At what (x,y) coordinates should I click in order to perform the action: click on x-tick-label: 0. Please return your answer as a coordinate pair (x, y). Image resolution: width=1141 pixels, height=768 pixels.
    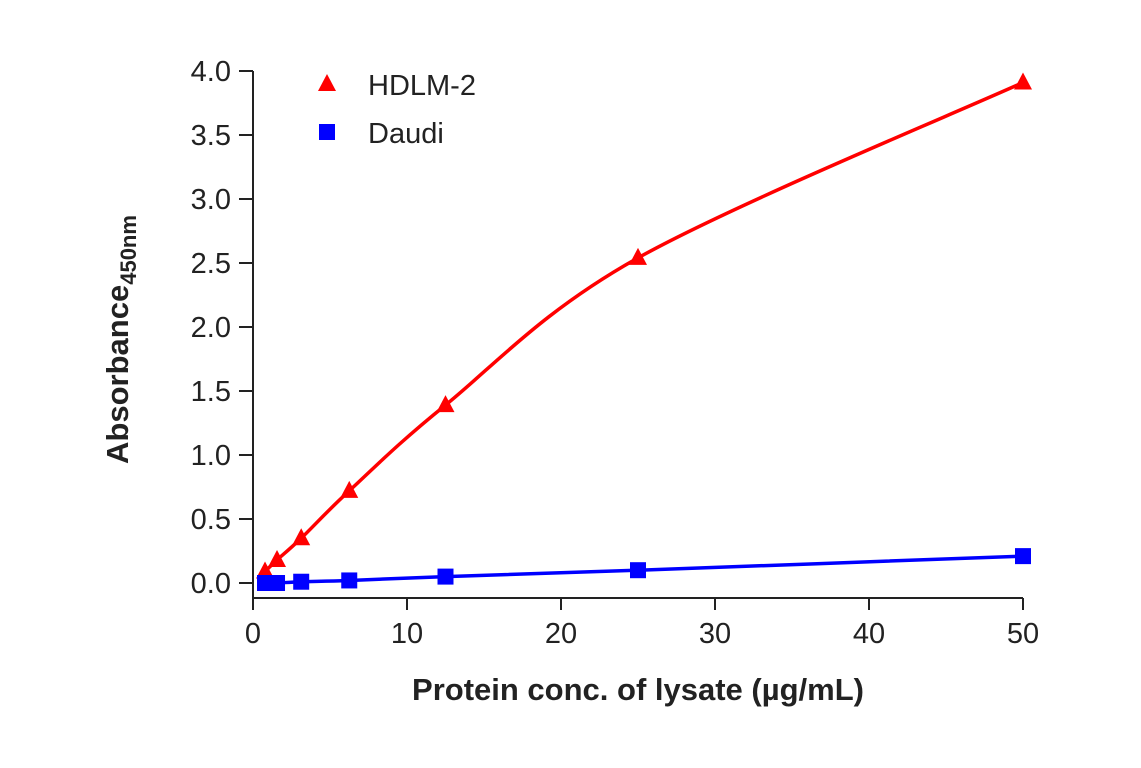
    Looking at the image, I should click on (253, 634).